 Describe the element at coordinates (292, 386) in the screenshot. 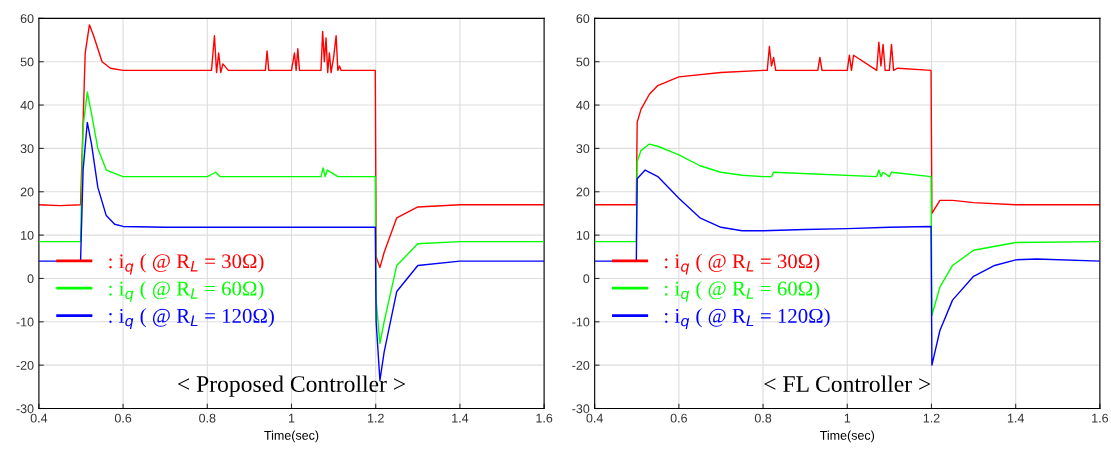

I see `annotation: < Proposed Controller >` at that location.